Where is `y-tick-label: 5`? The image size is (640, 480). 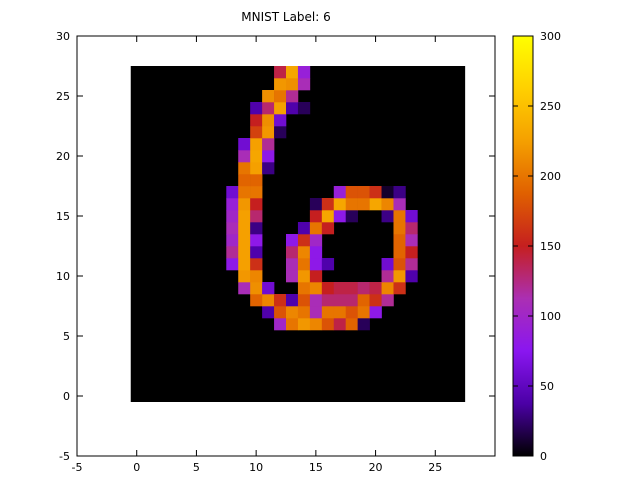
y-tick-label: 5 is located at coordinates (66, 336).